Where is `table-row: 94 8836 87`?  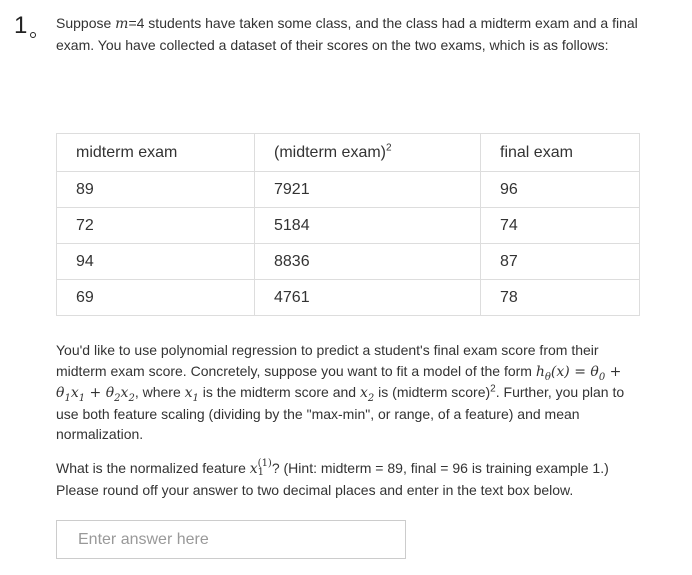
table-row: 94 8836 87 is located at coordinates (348, 261).